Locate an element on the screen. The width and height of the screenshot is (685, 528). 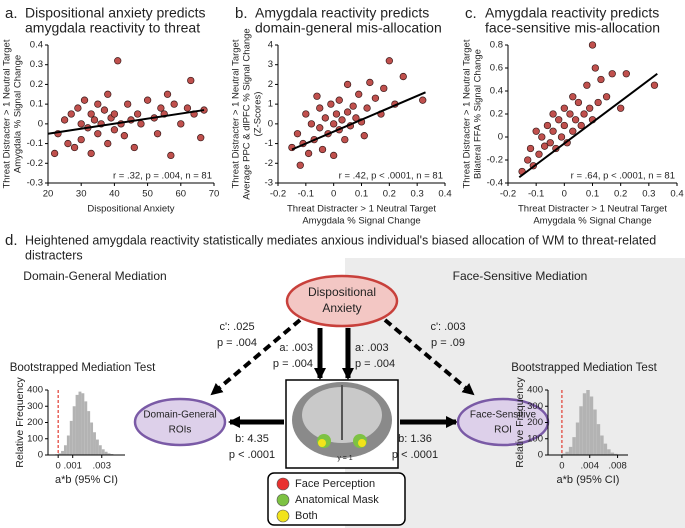
y-tick-label: 300 is located at coordinates (535, 406).